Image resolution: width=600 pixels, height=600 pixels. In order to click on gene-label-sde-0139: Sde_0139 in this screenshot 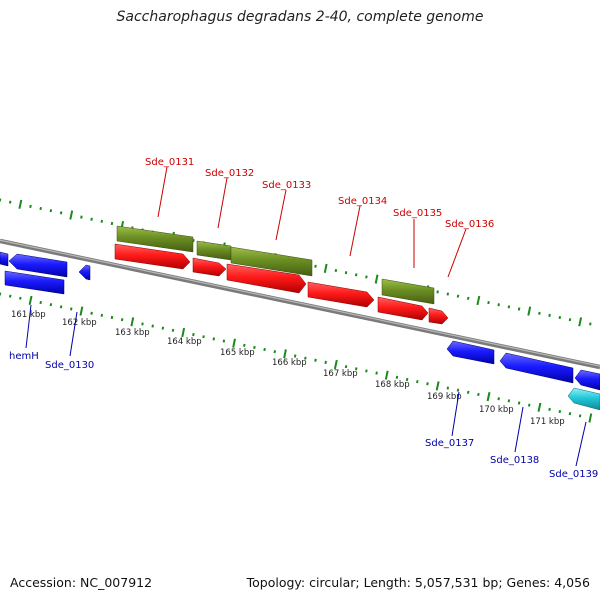, I will do `click(573, 474)`.